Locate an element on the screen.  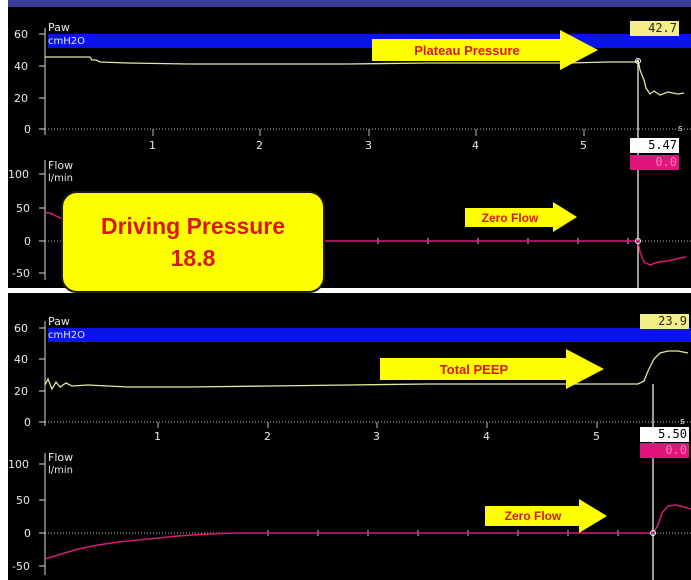
zero-flow-label-top: Zero Flow is located at coordinates (510, 217).